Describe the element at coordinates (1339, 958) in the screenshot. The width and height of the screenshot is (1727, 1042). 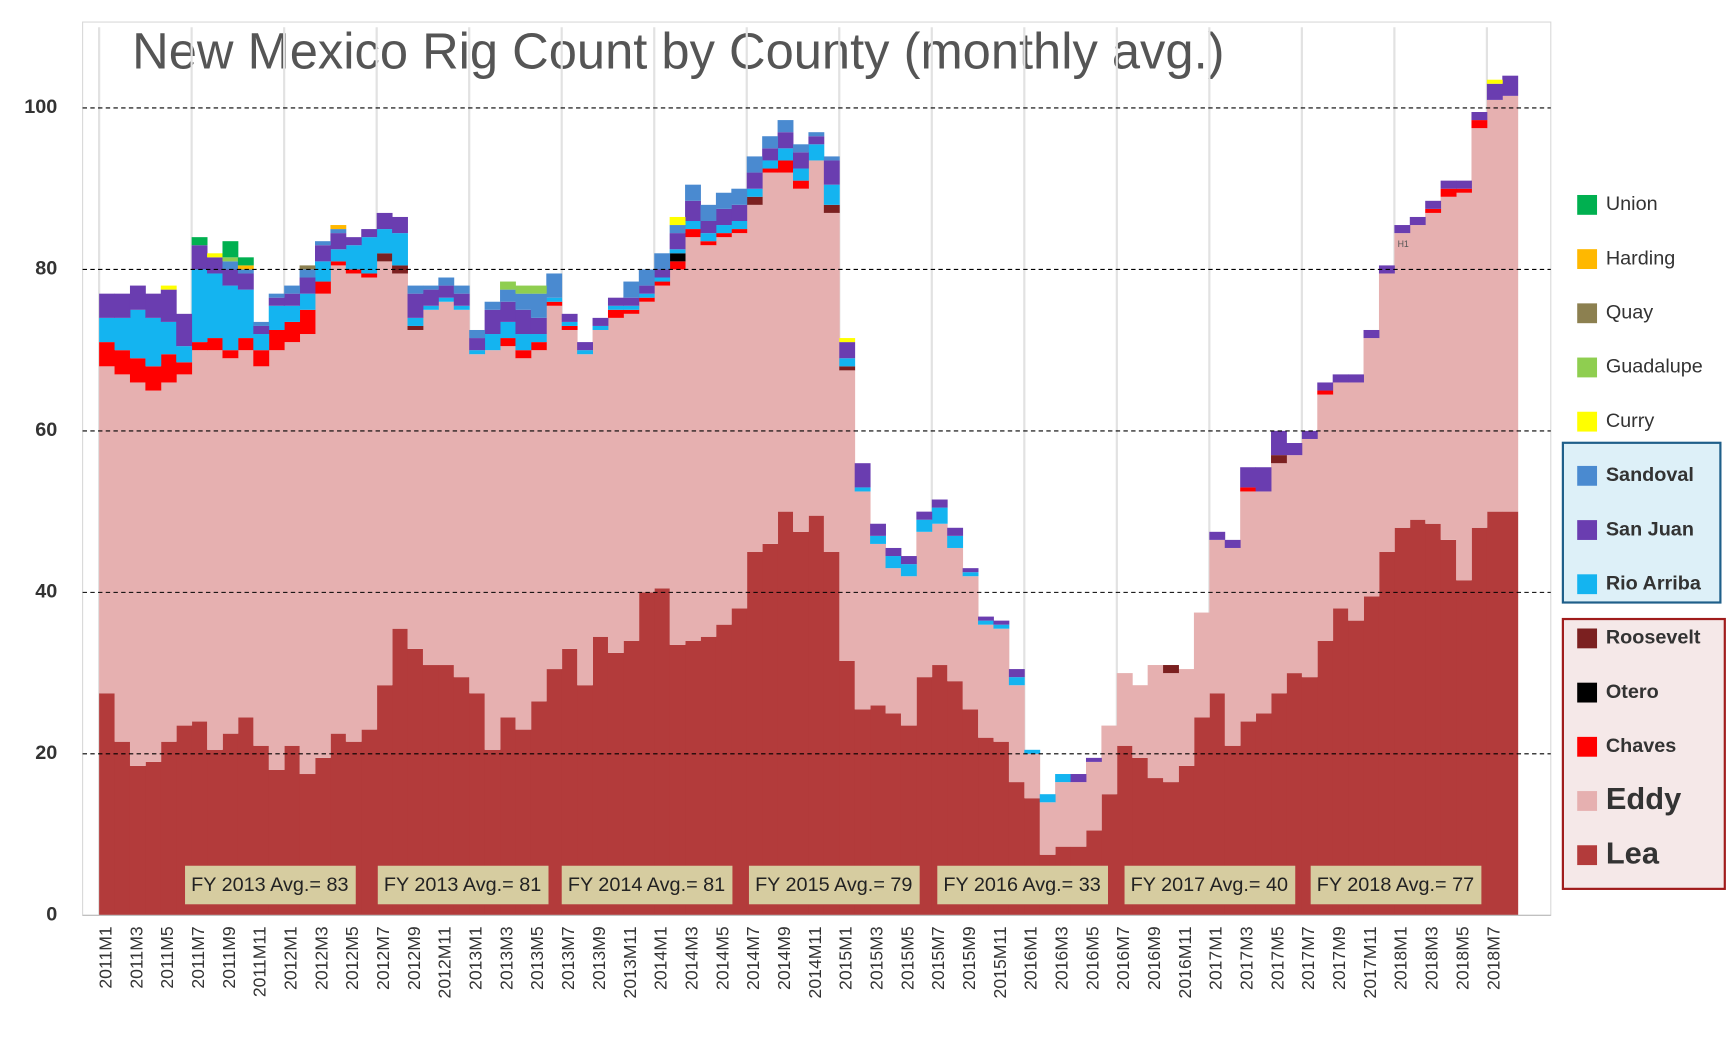
I see `x-tick-label: 2017M9` at that location.